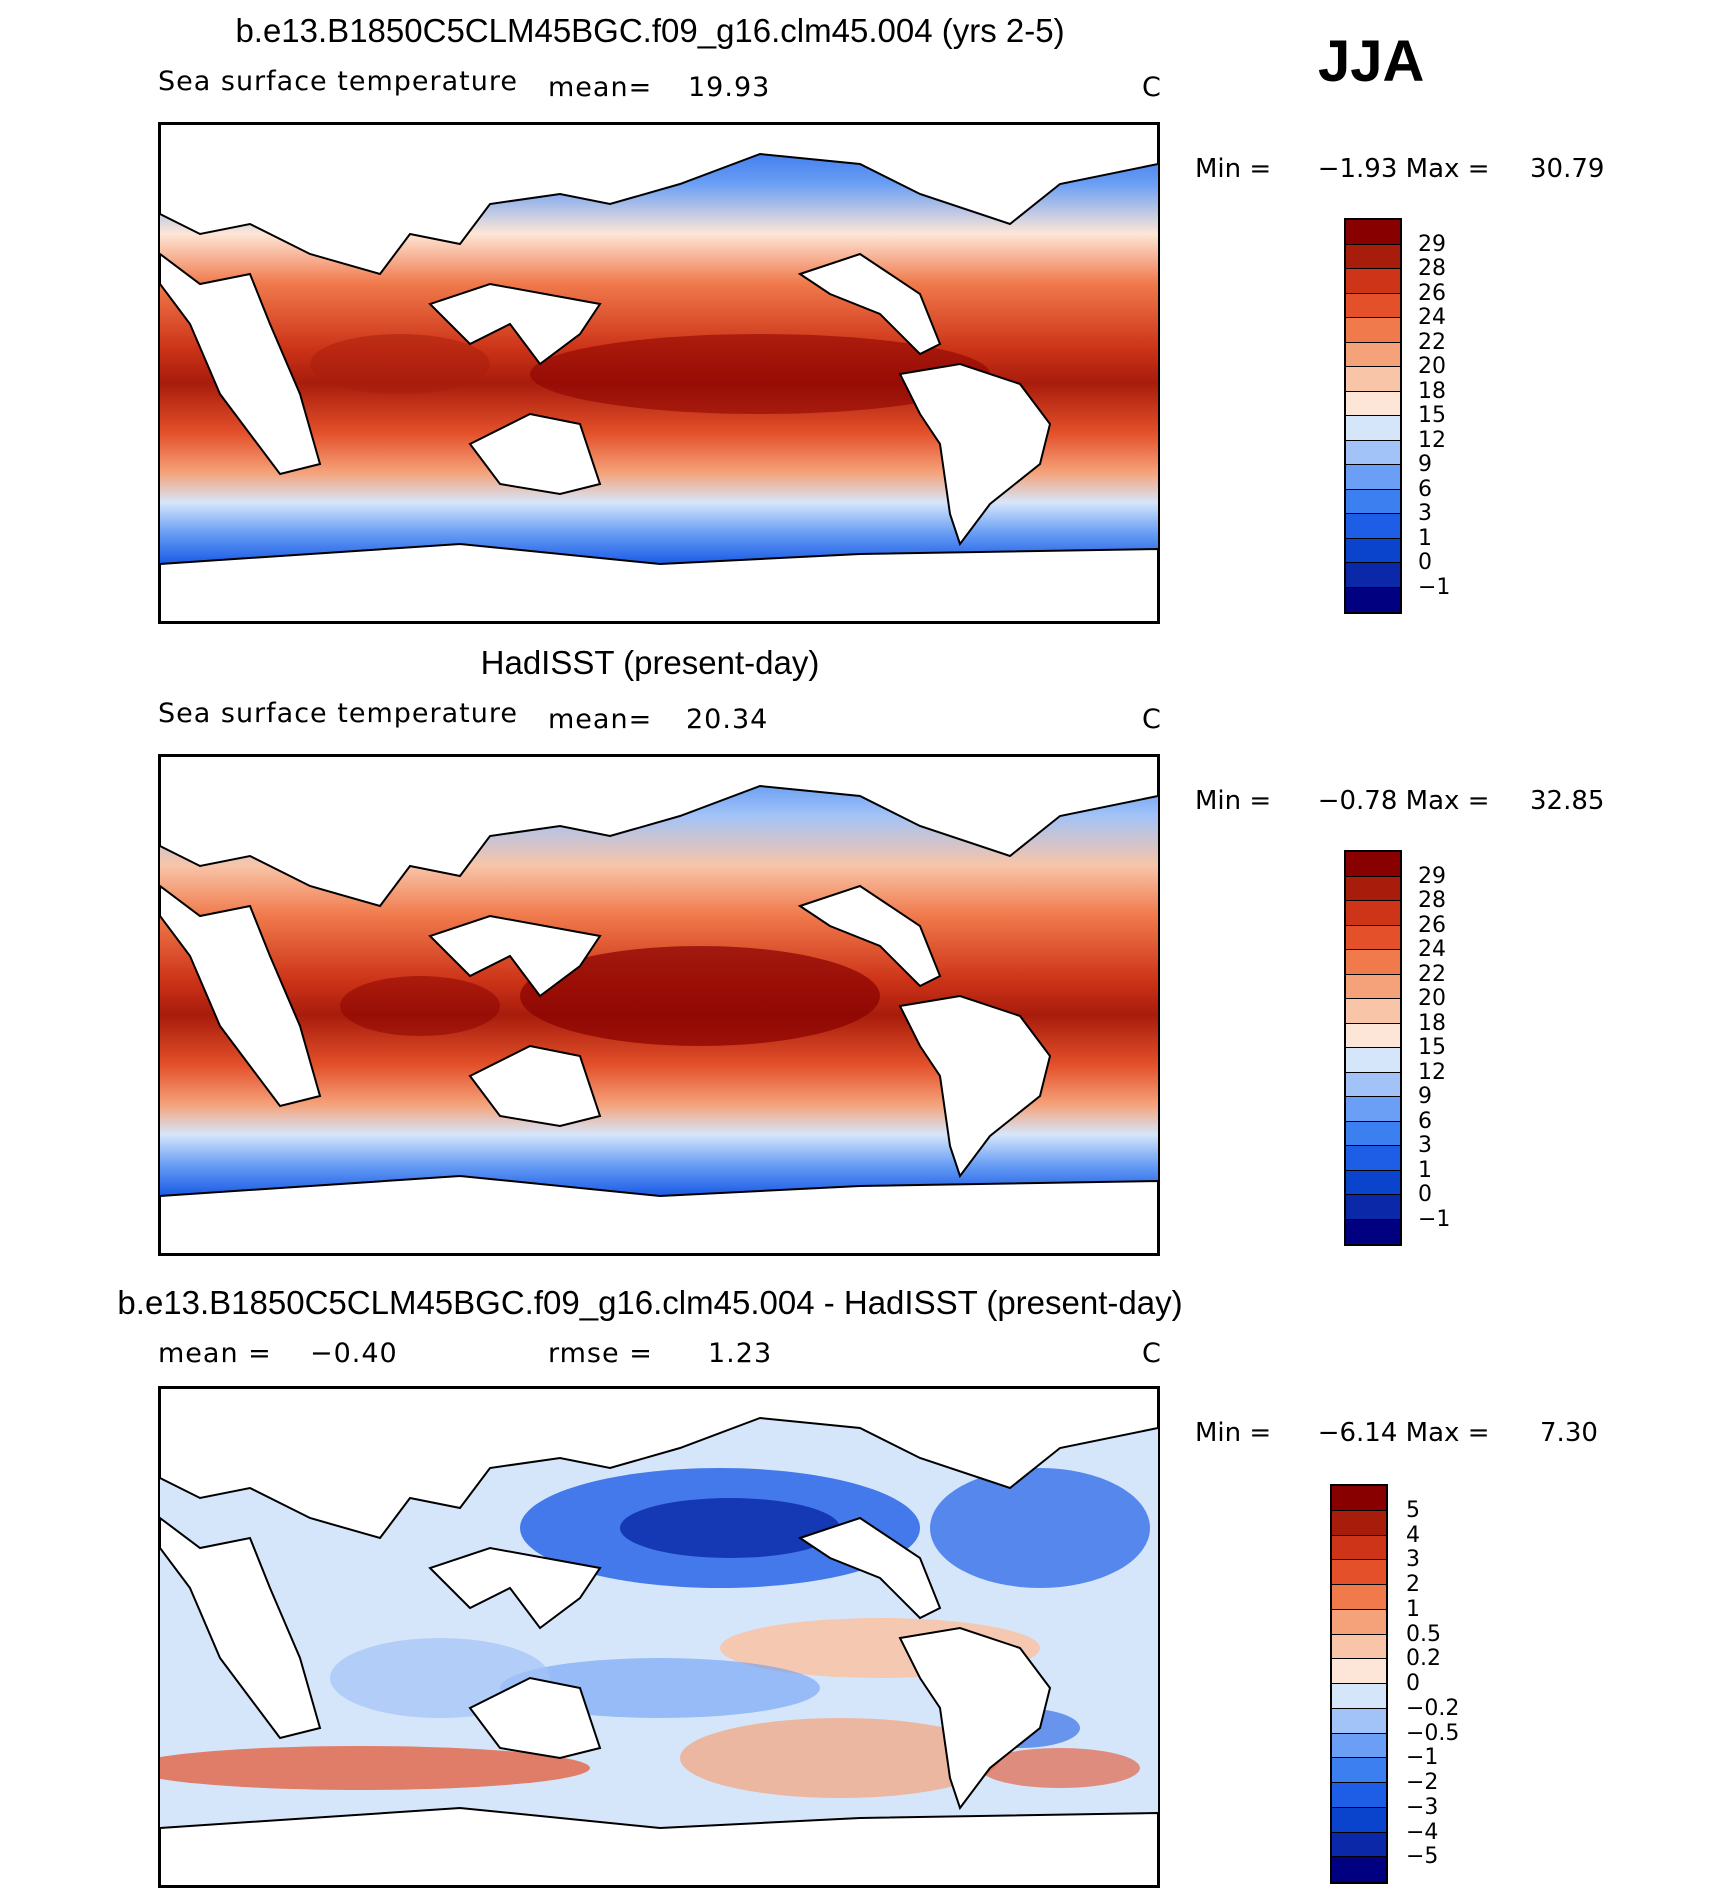 The image size is (1710, 1902). Describe the element at coordinates (1422, 1832) in the screenshot. I see `colorbar-tick-label: −4` at that location.